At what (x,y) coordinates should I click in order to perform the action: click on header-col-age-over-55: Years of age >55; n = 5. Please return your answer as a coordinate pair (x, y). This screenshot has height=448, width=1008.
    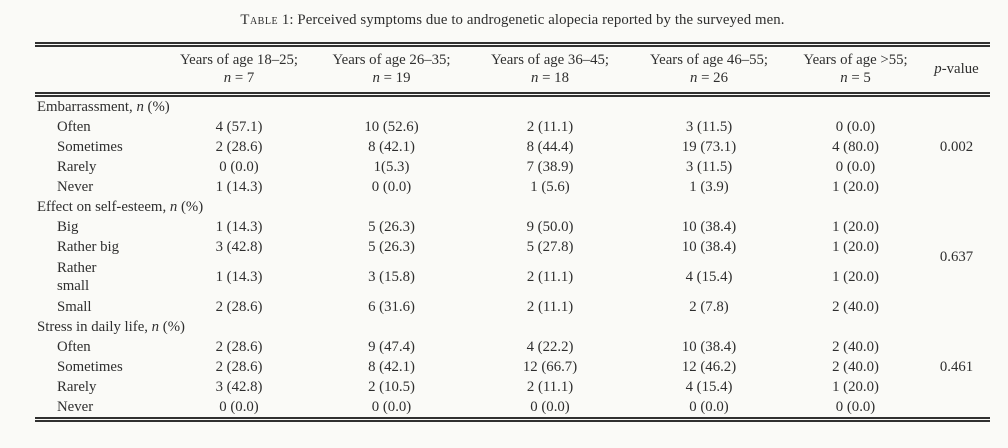
    Looking at the image, I should click on (855, 70).